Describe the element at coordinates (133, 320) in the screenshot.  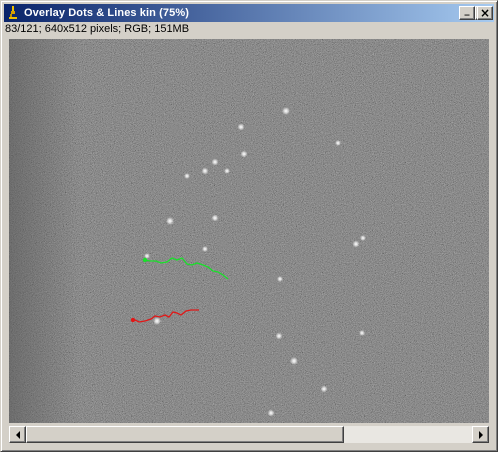
I see `red-track-start-dot` at that location.